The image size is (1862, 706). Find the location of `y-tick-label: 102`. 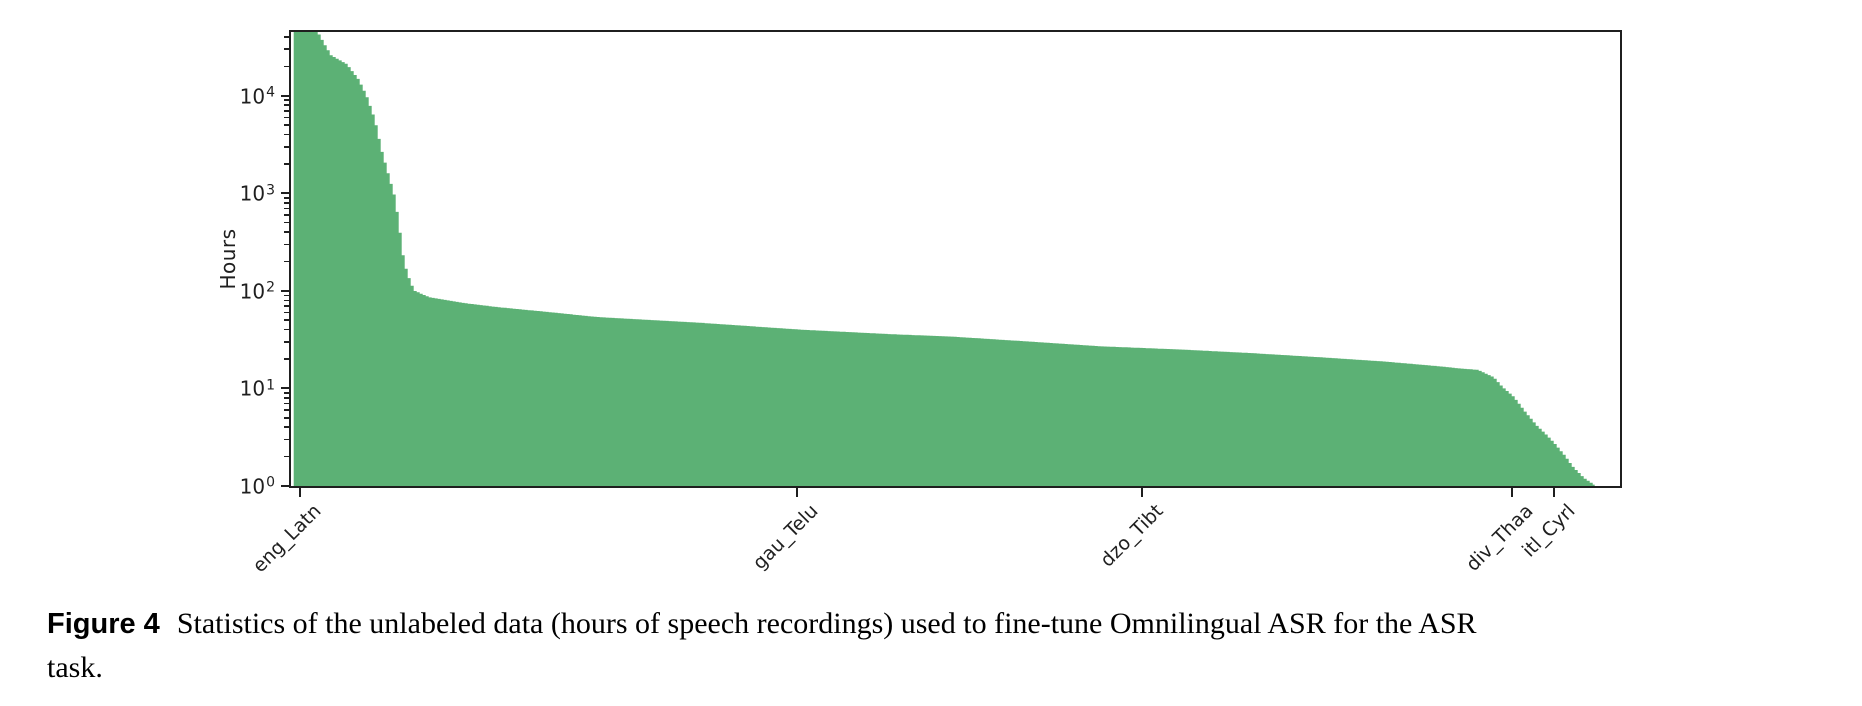

y-tick-label: 102 is located at coordinates (257, 291).